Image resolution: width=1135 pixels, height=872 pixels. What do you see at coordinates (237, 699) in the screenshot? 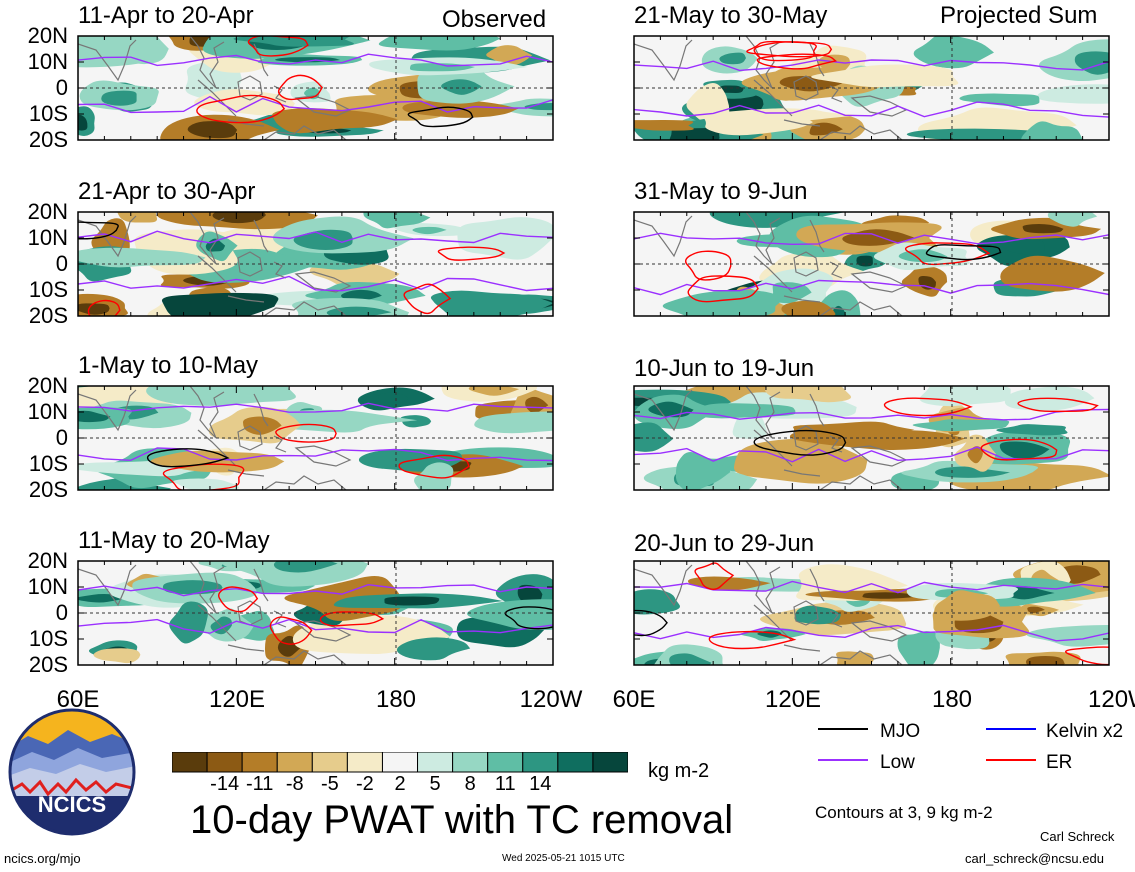
I see `x-tick-label: 120E` at bounding box center [237, 699].